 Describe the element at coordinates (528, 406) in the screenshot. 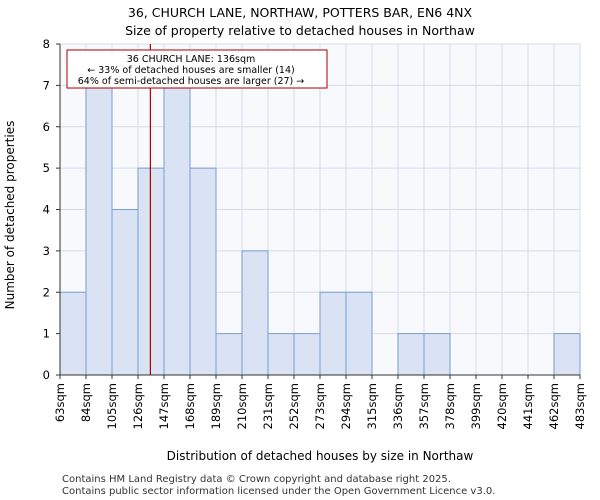

I see `x-tick-label: 441sqm` at that location.